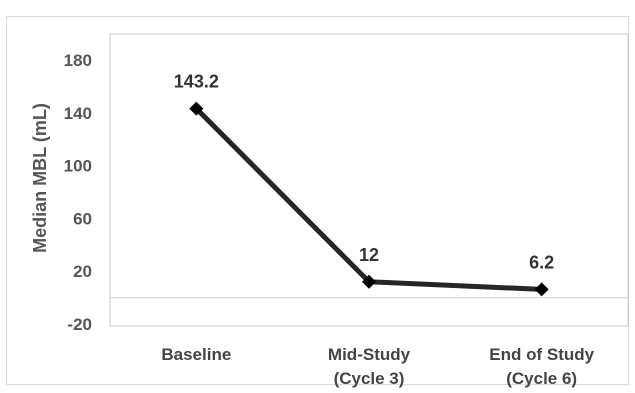  I want to click on data-label: 6.2, so click(541, 262).